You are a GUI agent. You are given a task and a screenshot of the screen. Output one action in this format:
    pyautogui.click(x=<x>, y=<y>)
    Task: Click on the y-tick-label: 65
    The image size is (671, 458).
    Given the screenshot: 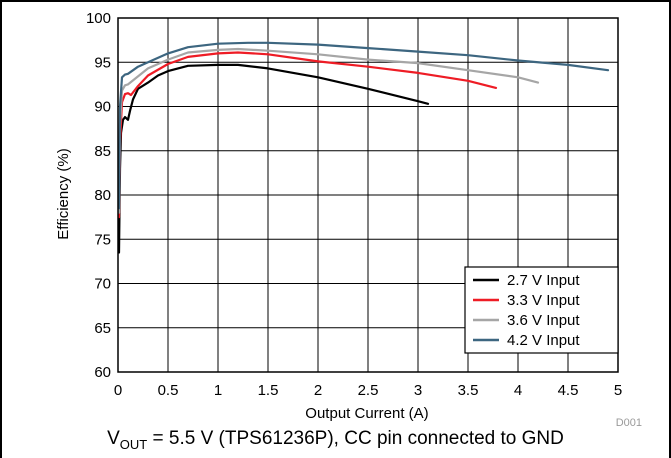 What is the action you would take?
    pyautogui.click(x=102, y=328)
    